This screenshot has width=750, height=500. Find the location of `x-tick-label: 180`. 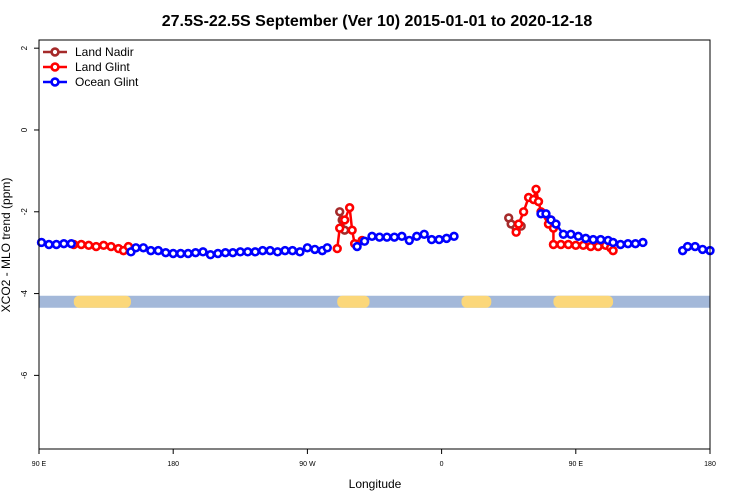

x-tick-label: 180 is located at coordinates (710, 464).